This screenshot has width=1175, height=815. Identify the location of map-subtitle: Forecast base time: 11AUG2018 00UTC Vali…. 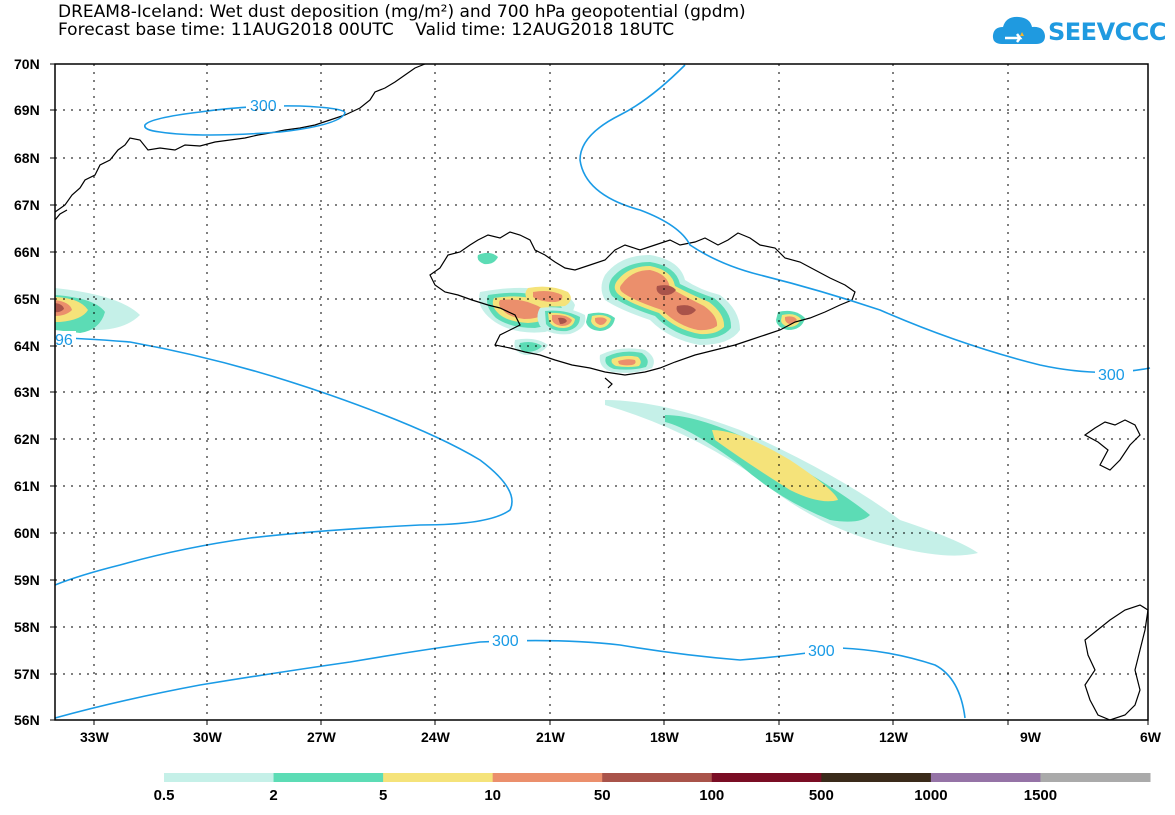
(366, 30).